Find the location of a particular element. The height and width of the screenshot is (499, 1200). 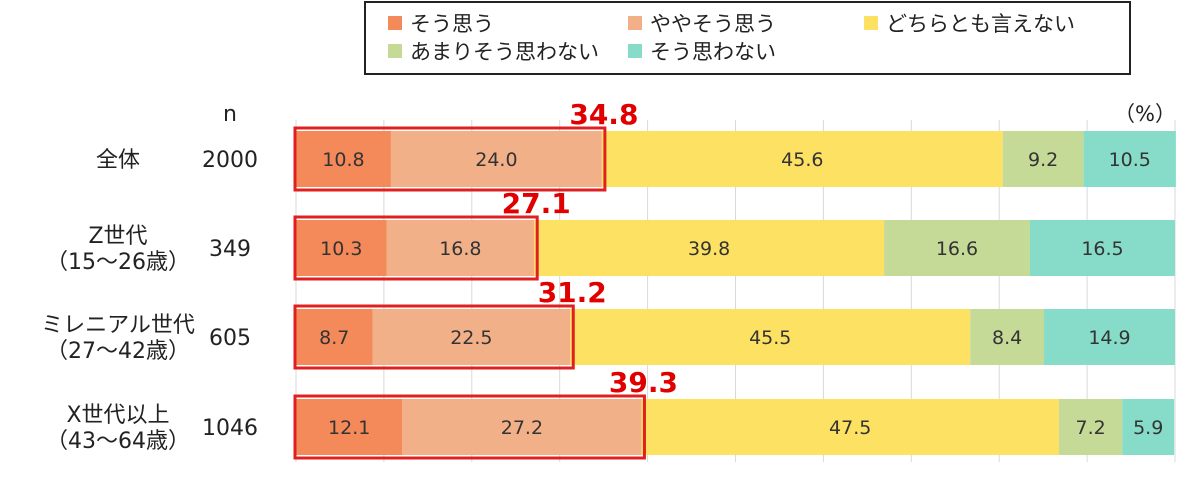

highlight-total-label: 31.2 is located at coordinates (572, 292).